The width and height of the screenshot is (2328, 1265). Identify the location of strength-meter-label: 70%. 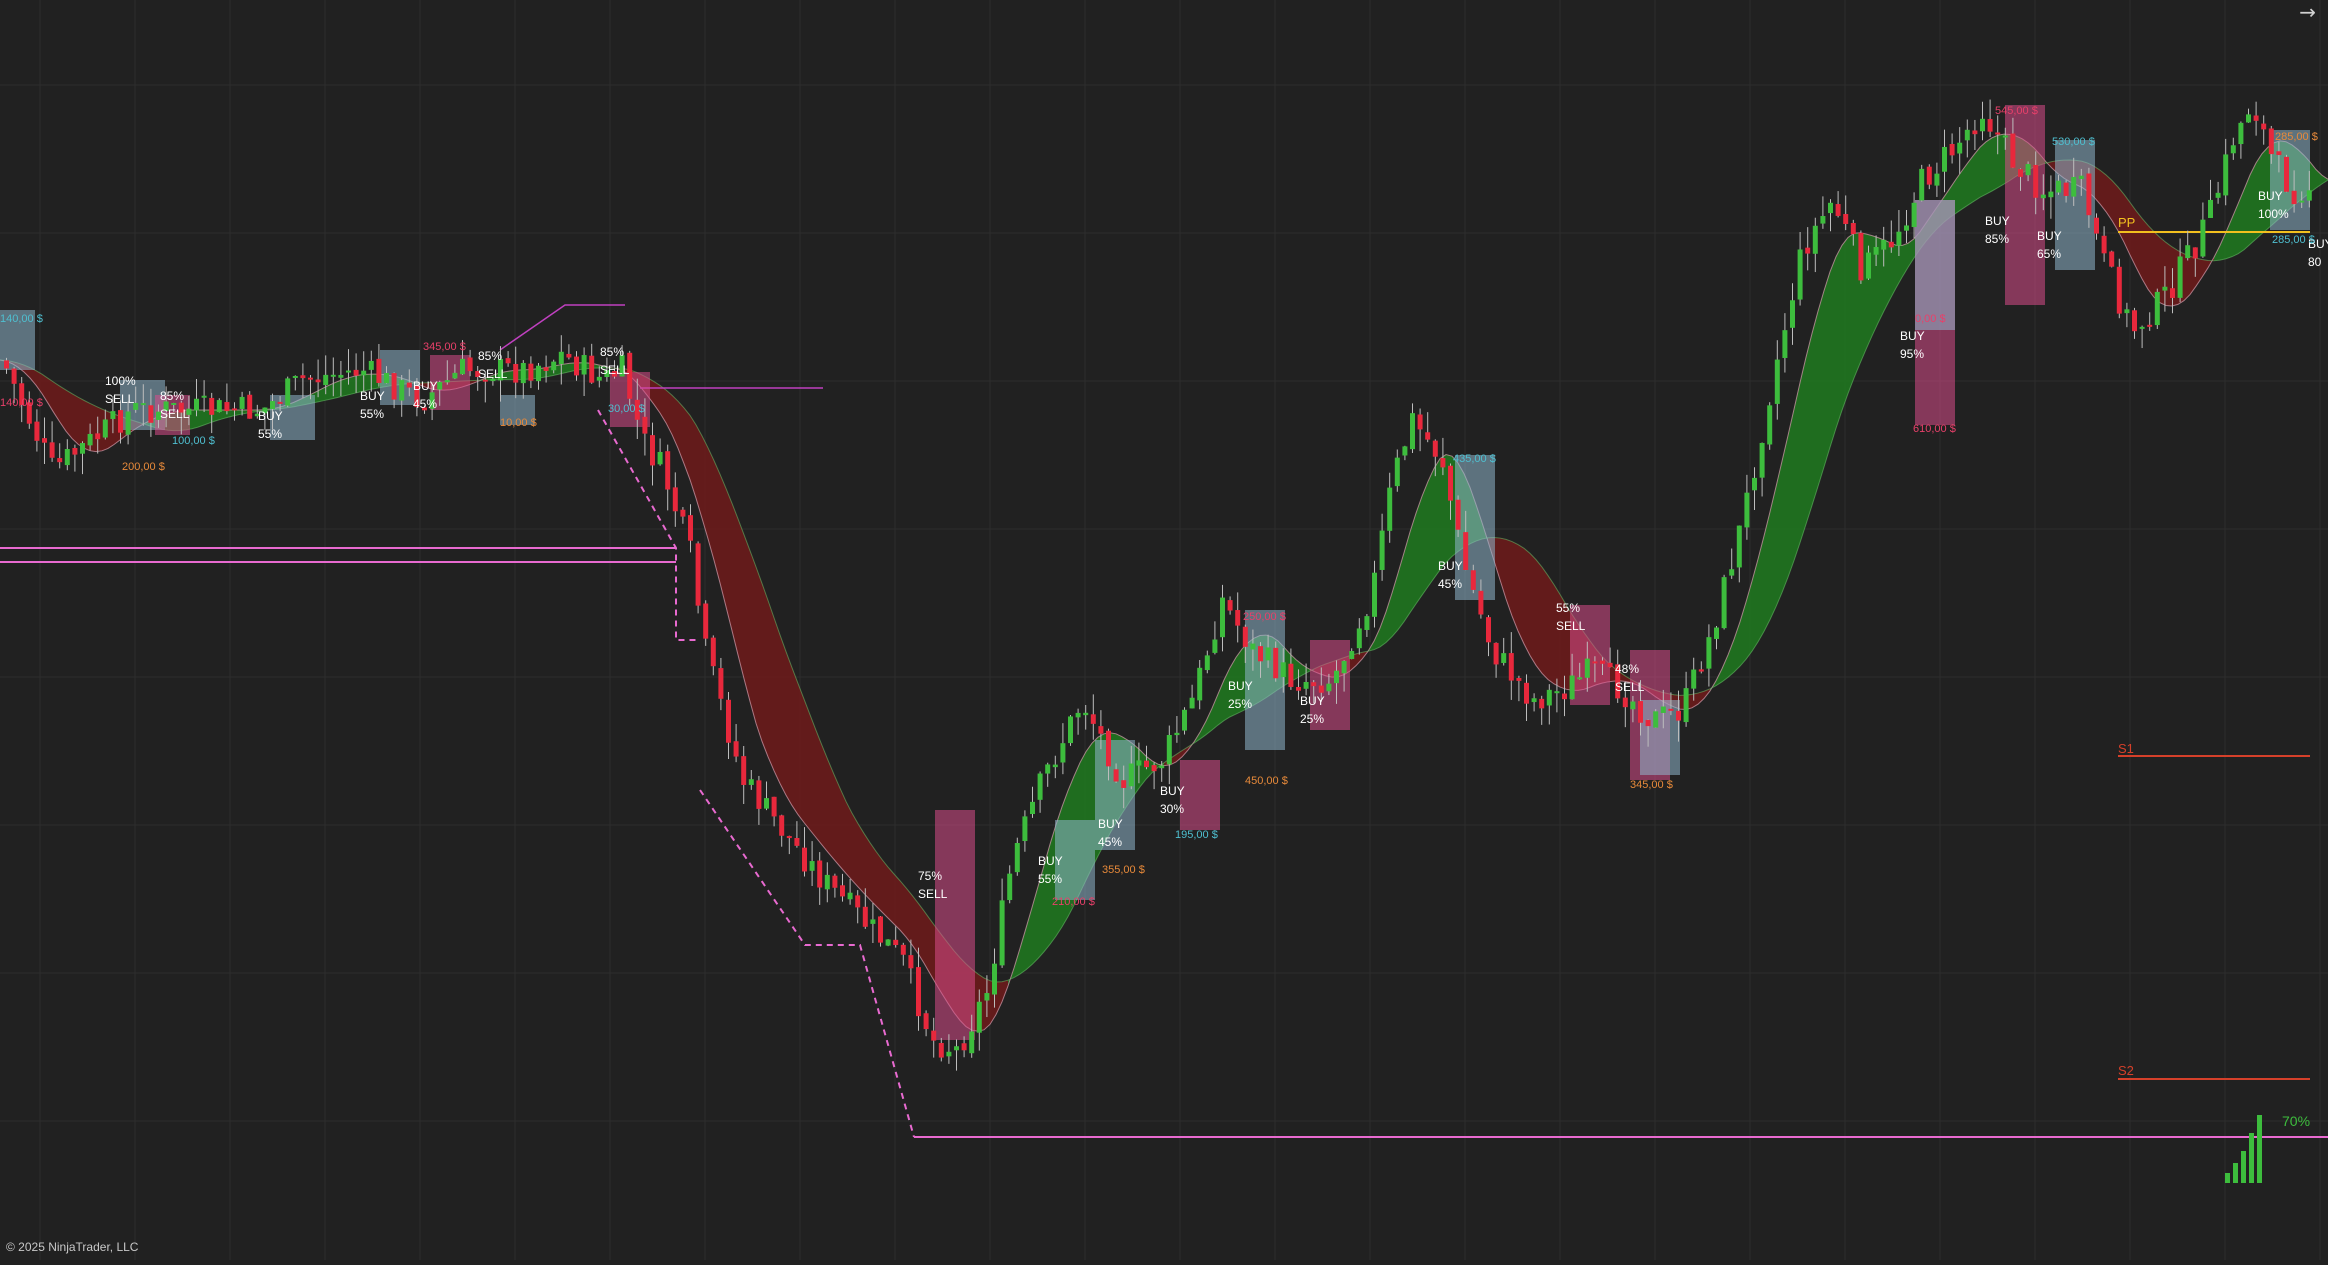
(2296, 1121).